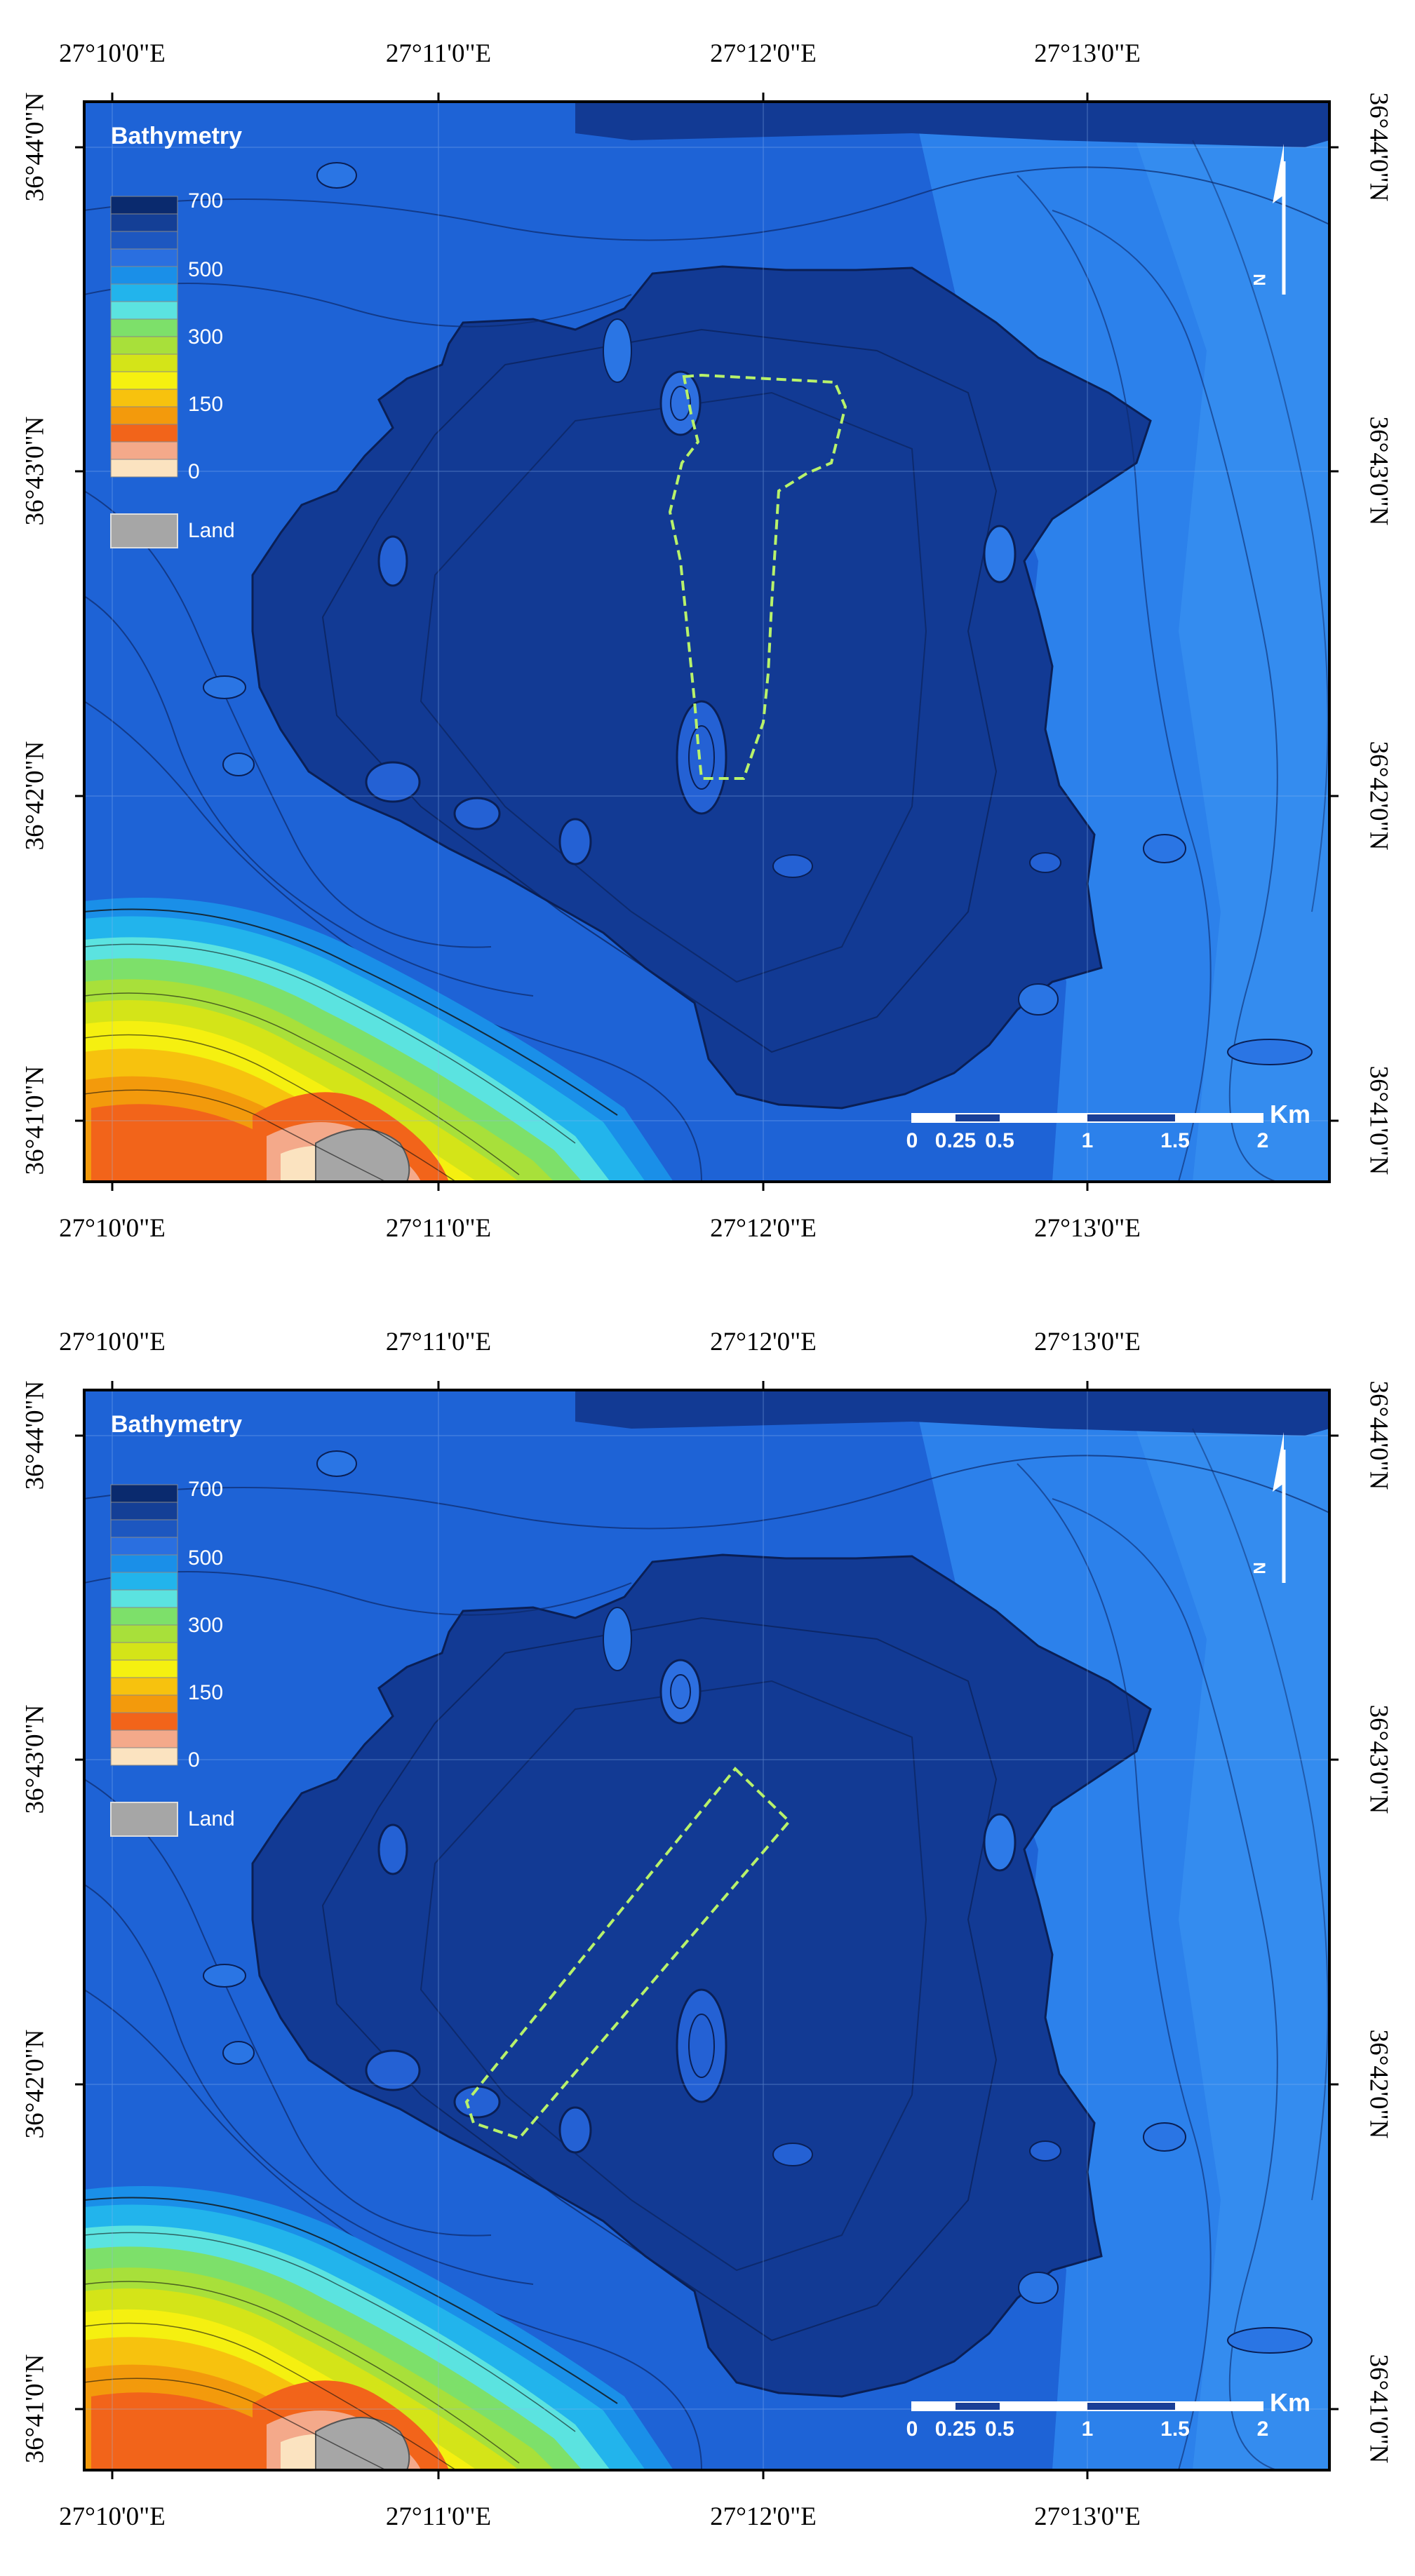 The height and width of the screenshot is (2576, 1415). I want to click on lon-label-bottom-2: 27°11'0"E, so click(438, 1228).